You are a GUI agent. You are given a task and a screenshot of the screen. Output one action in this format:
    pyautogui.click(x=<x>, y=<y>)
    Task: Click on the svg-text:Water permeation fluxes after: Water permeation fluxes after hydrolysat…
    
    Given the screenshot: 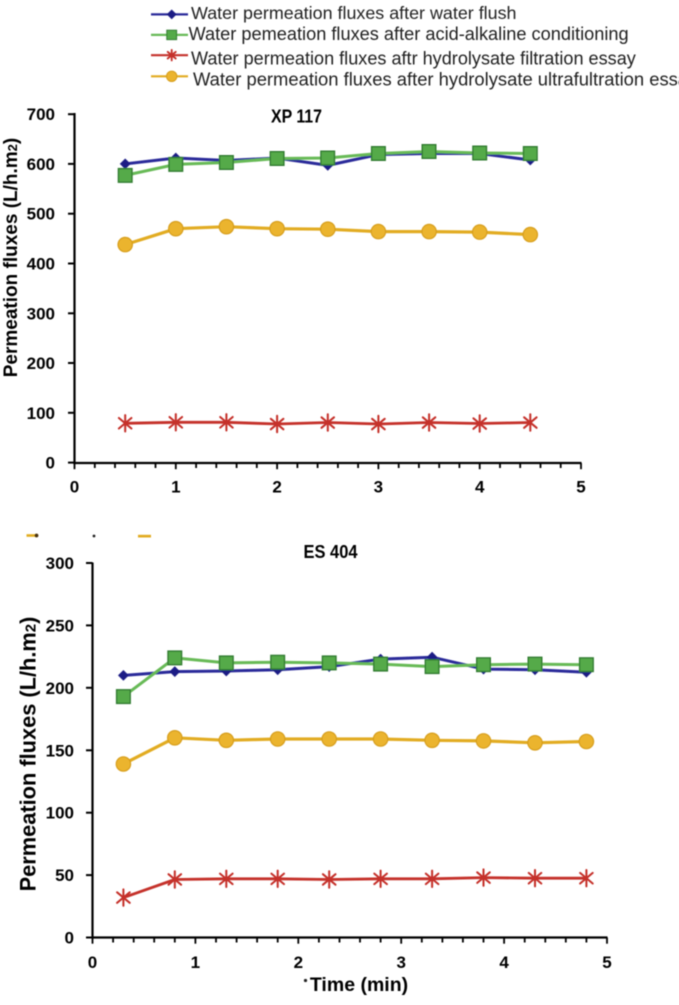 What is the action you would take?
    pyautogui.click(x=436, y=78)
    